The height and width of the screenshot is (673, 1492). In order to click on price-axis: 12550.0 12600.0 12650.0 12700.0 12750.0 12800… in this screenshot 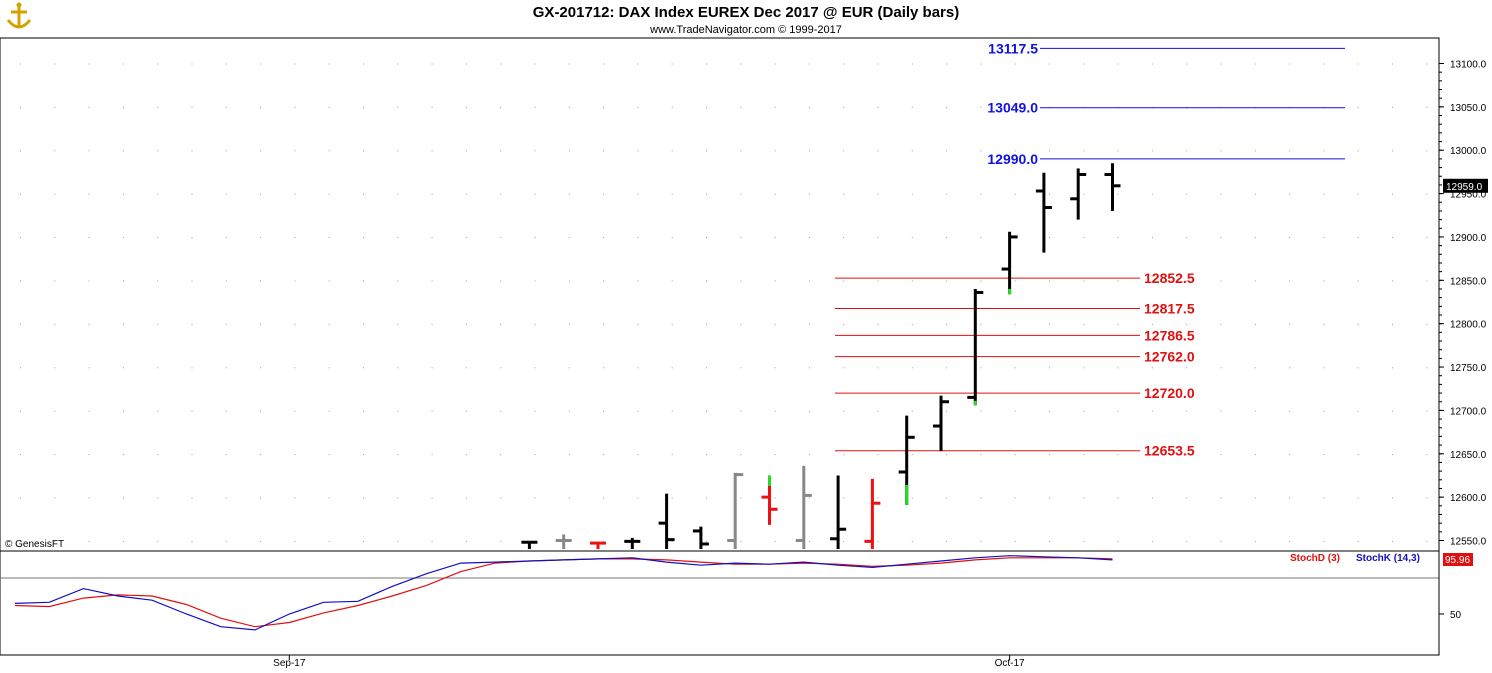, I will do `click(1463, 304)`.